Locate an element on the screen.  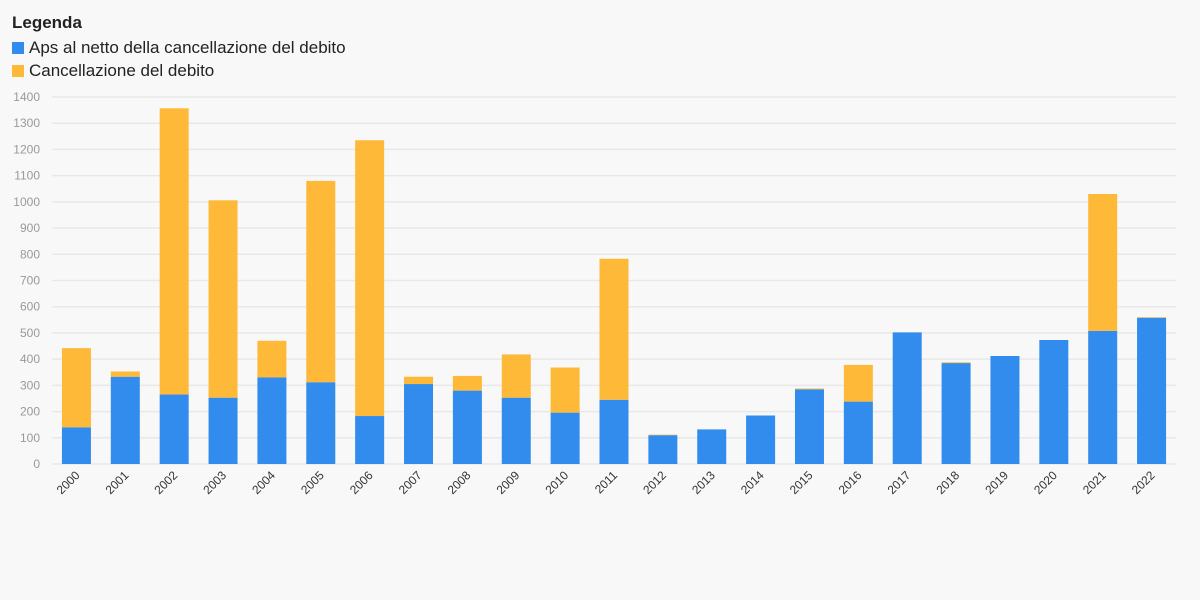
y-tick-label: 1400 is located at coordinates (26, 97).